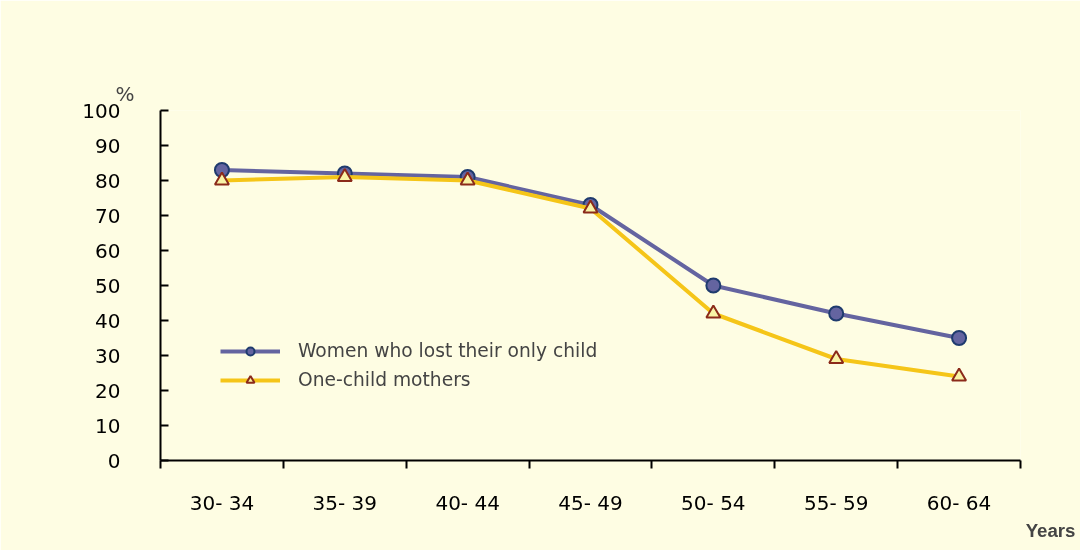  What do you see at coordinates (108, 180) in the screenshot?
I see `y-tick-label: 80` at bounding box center [108, 180].